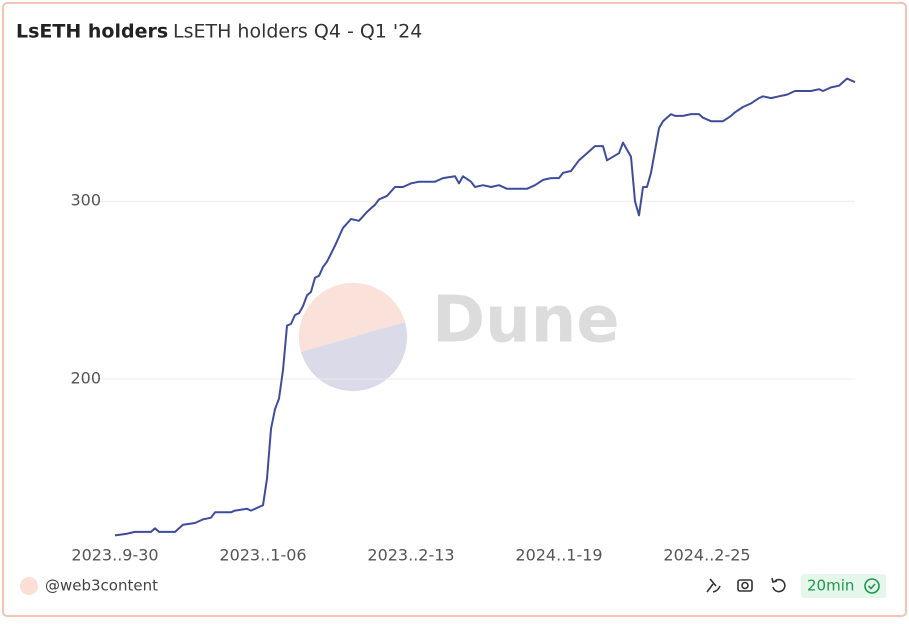 This screenshot has width=909, height=624. I want to click on watermark-logo-top, so click(351, 317).